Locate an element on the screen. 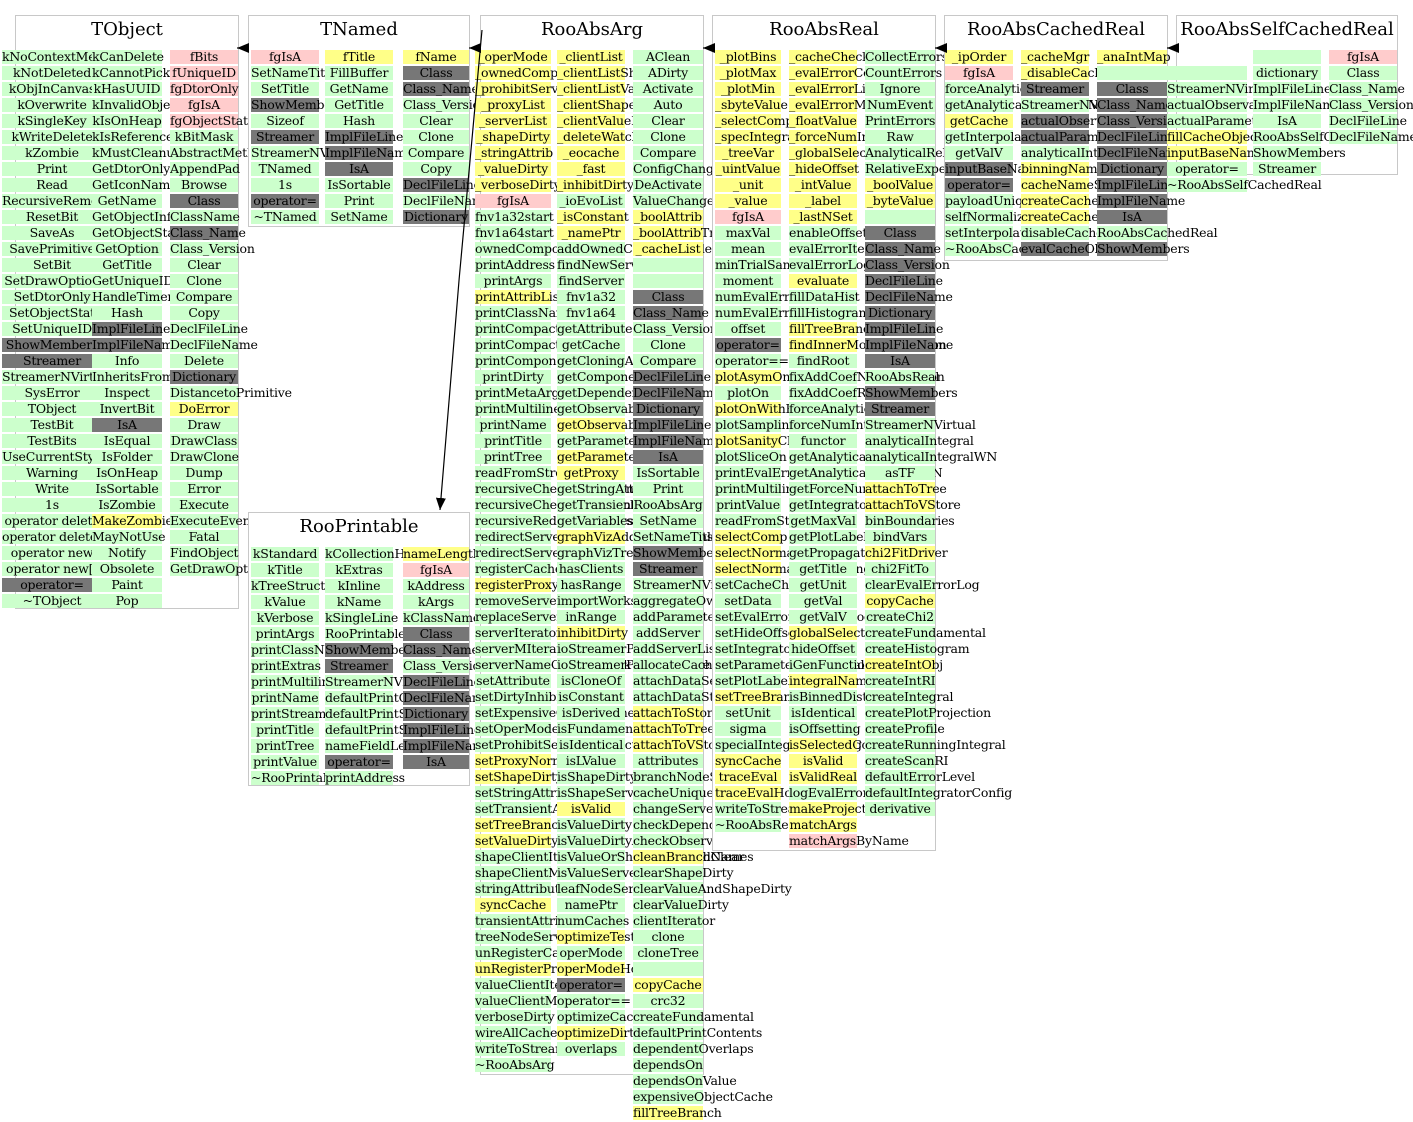  member-cell: setParameterizeIntegral is located at coordinates (790, 665).